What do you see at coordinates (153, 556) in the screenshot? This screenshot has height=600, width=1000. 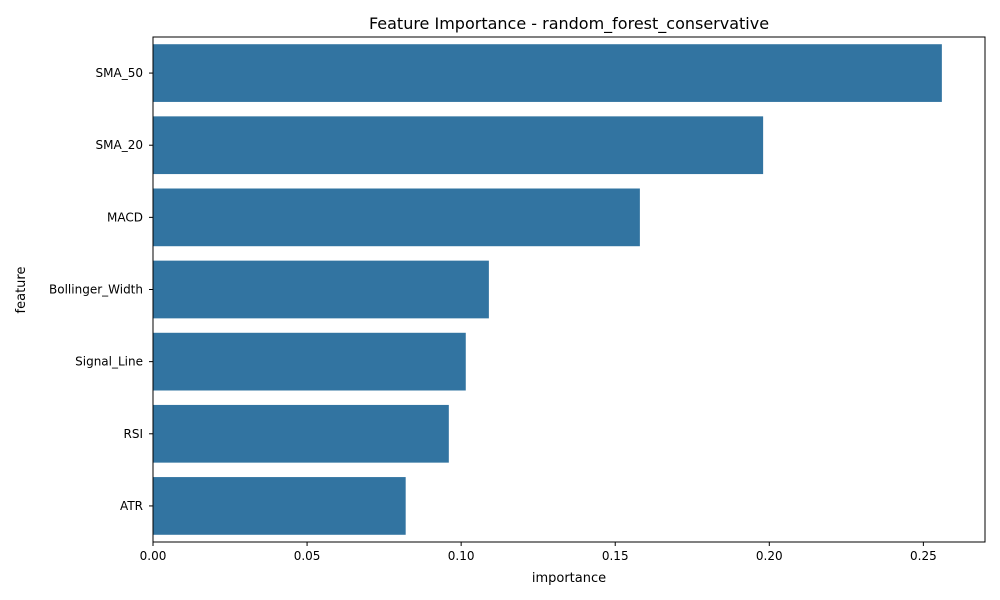 I see `x-tick-label: 0.00` at bounding box center [153, 556].